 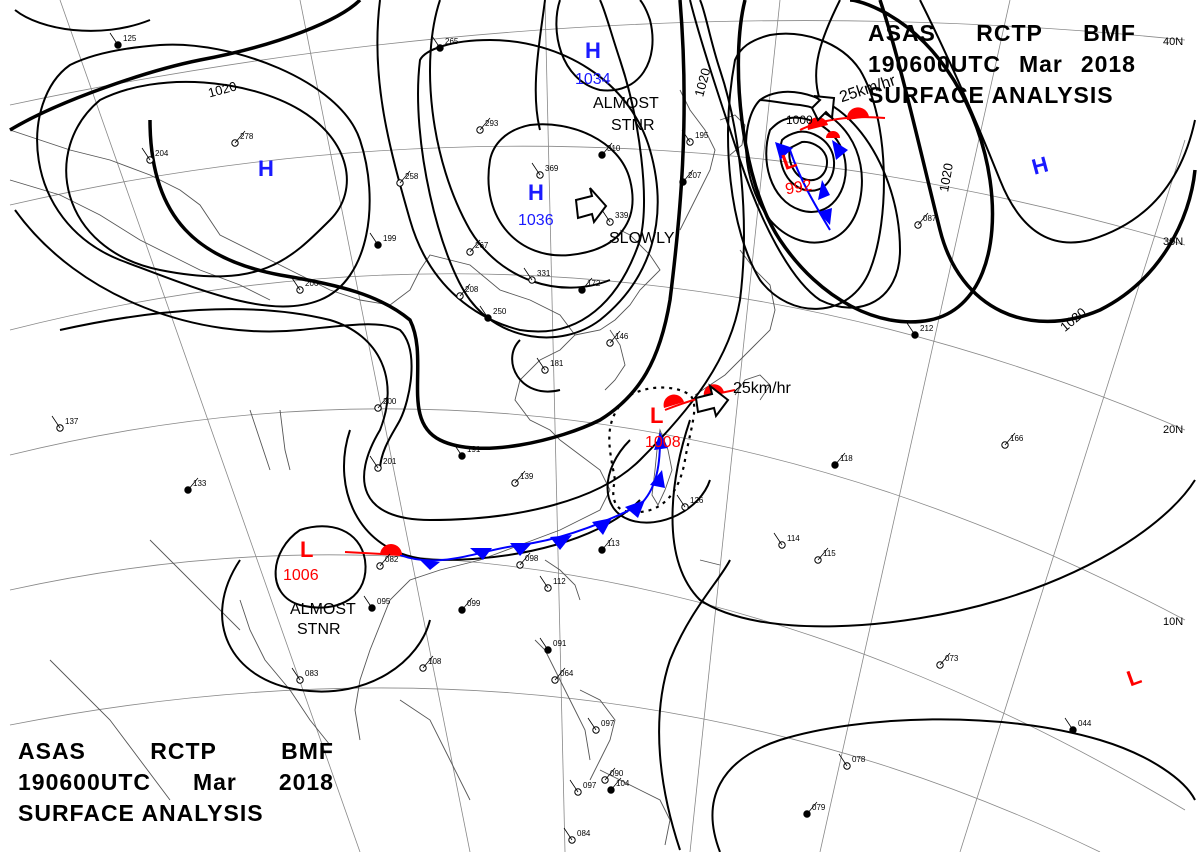 What do you see at coordinates (500, 311) in the screenshot?
I see `station-pressure: 250` at bounding box center [500, 311].